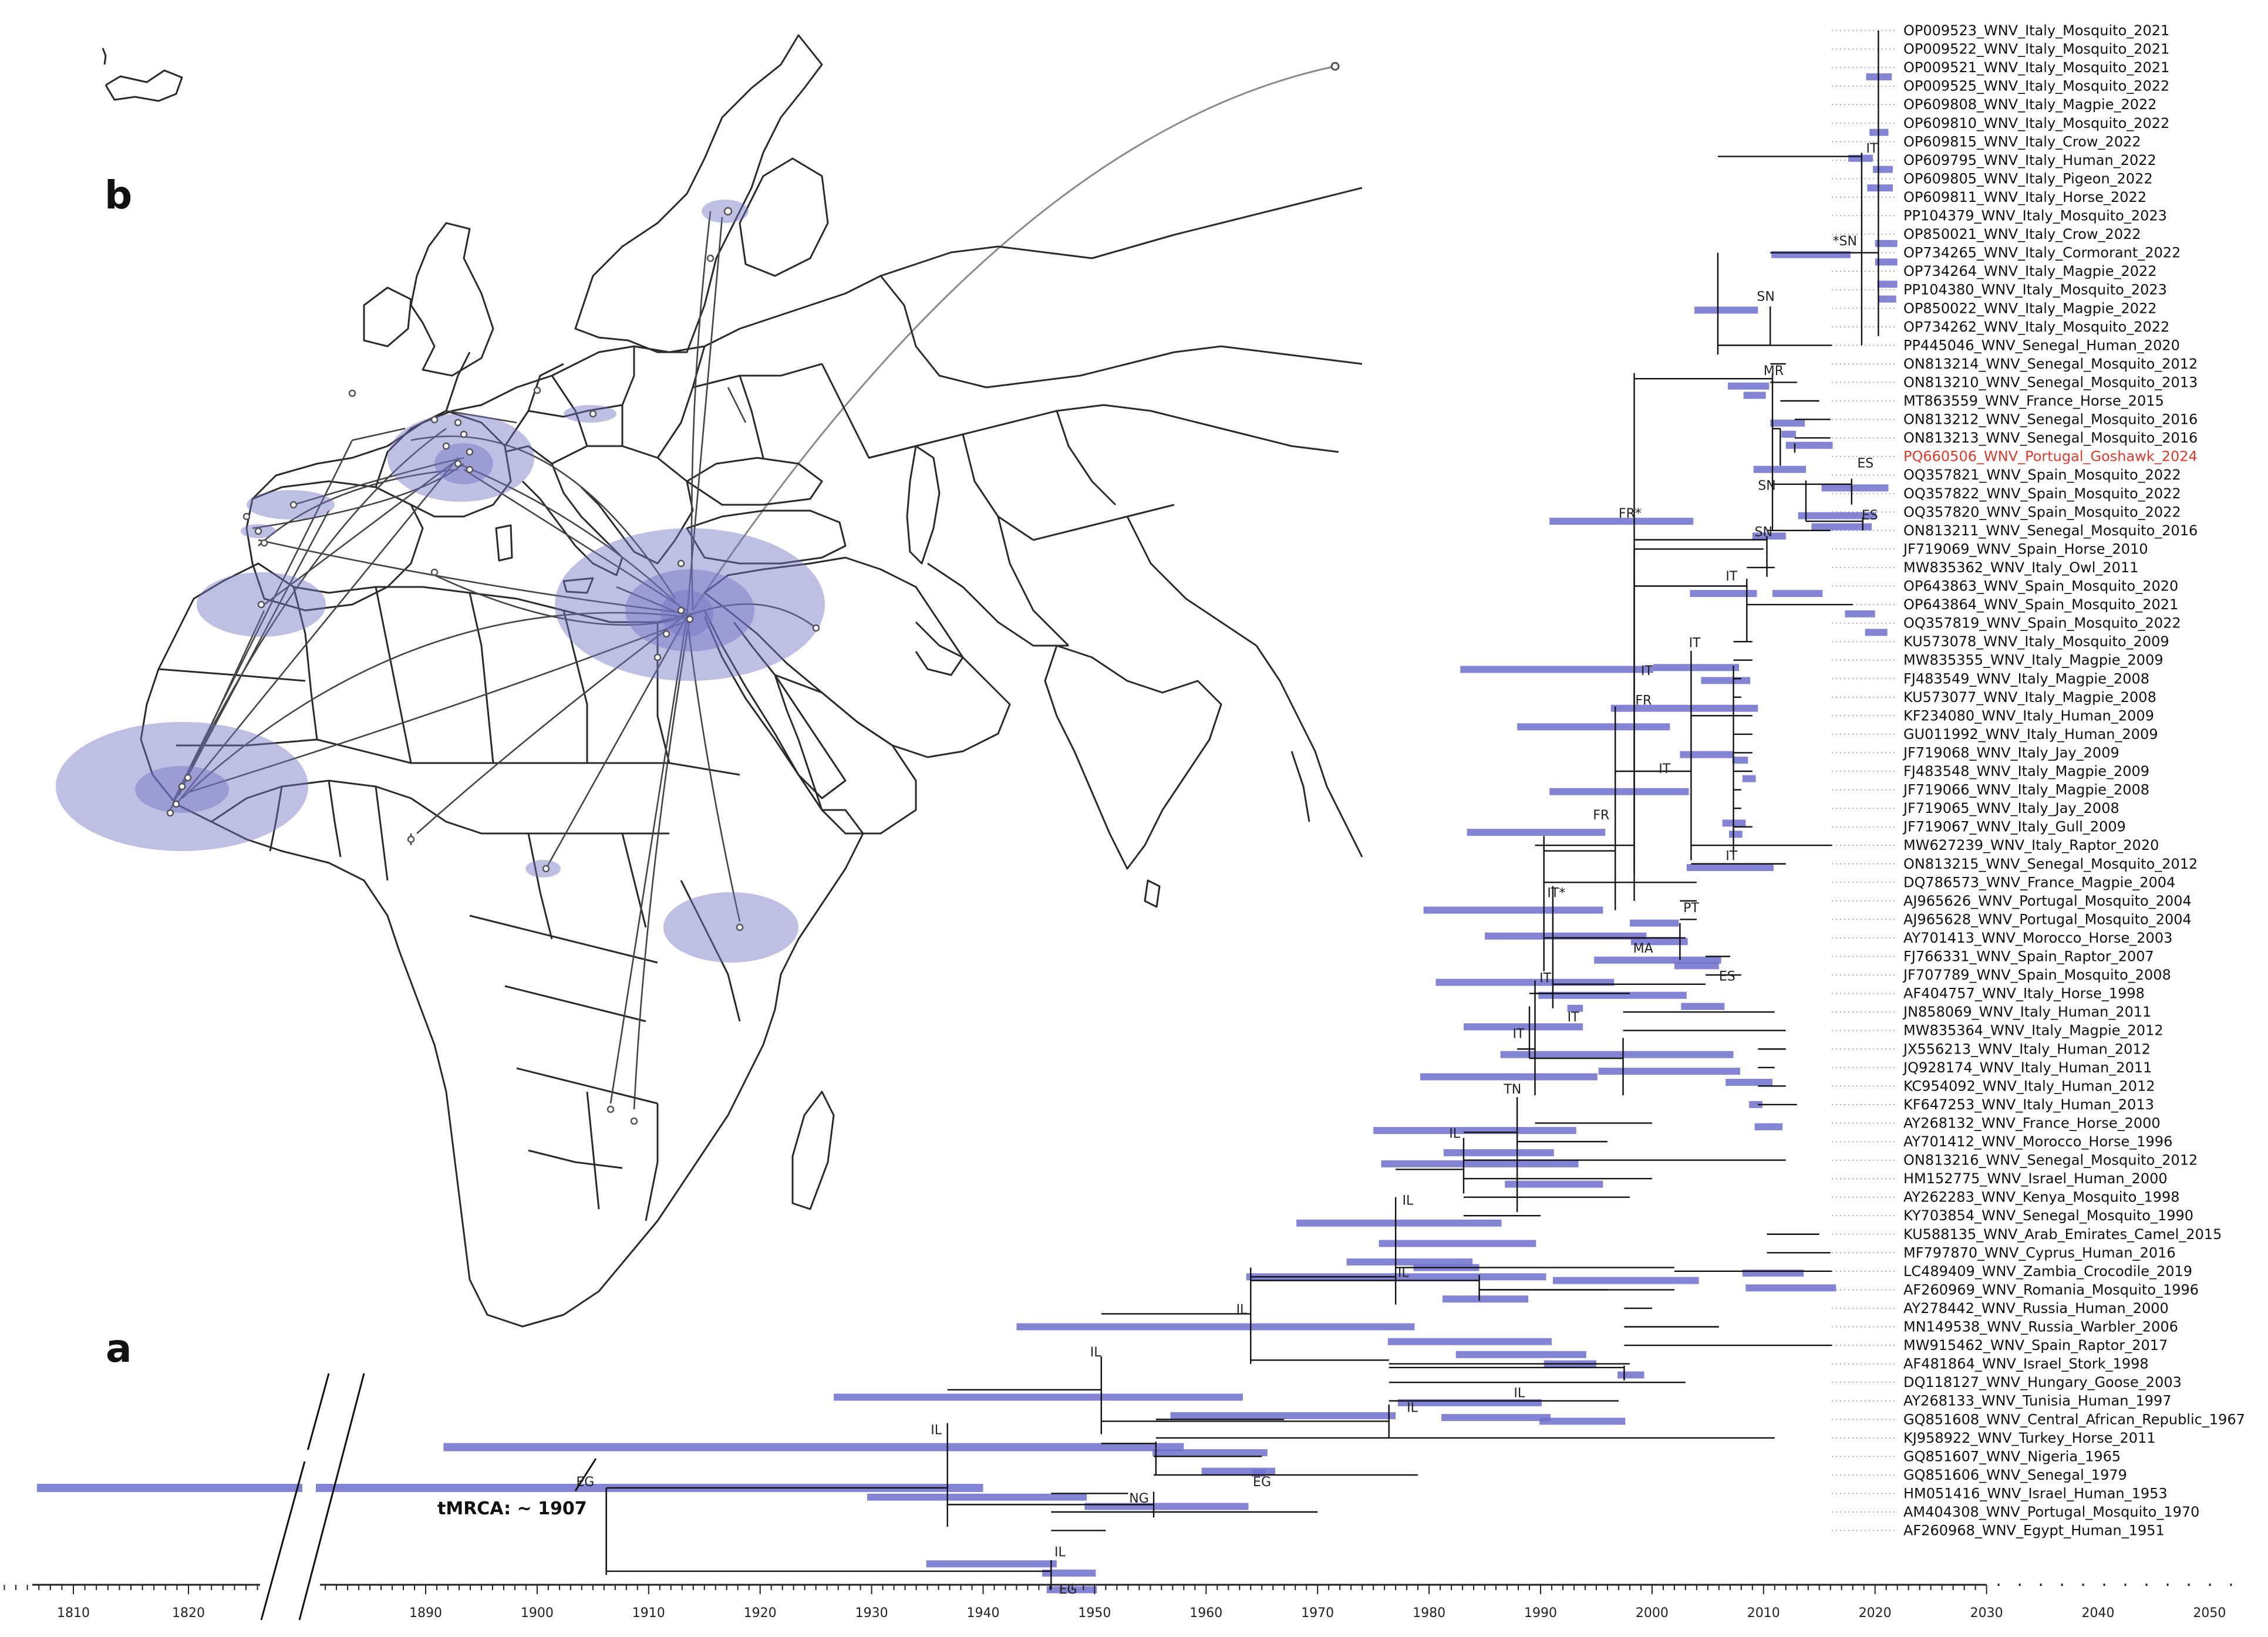 The width and height of the screenshot is (2268, 1637). I want to click on tip-label: OP850021_WNV_Italy_Crow_2022, so click(2022, 234).